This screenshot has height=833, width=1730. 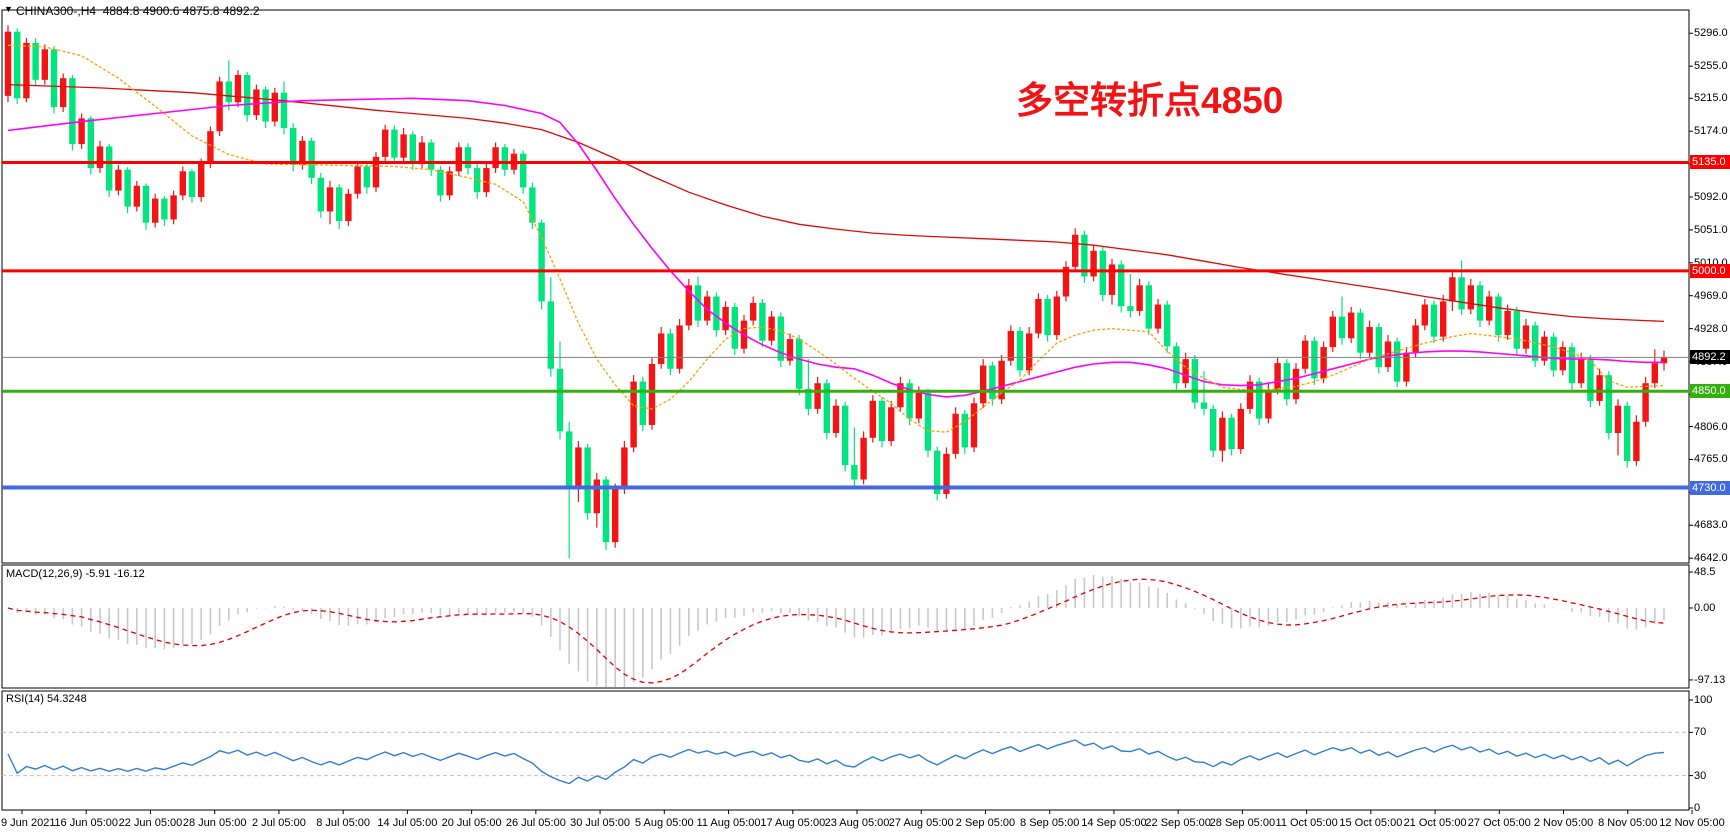 I want to click on time-axis-label: 17 Aug 05:00, so click(x=793, y=823).